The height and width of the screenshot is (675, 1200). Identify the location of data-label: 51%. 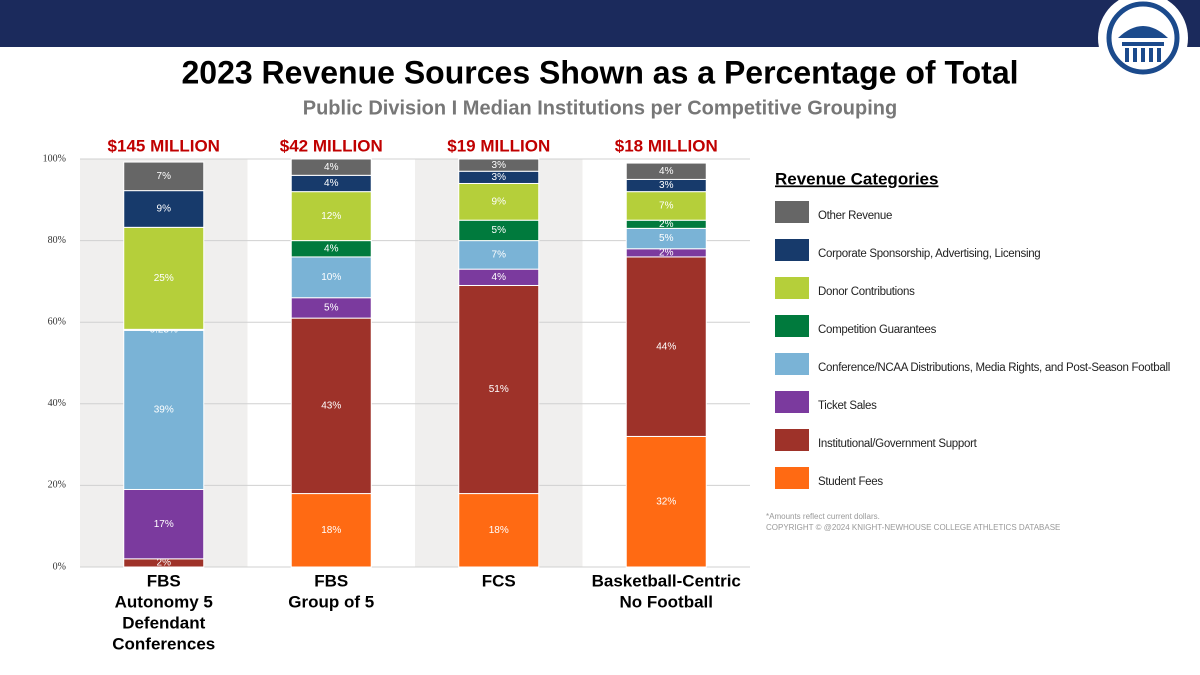
(499, 389).